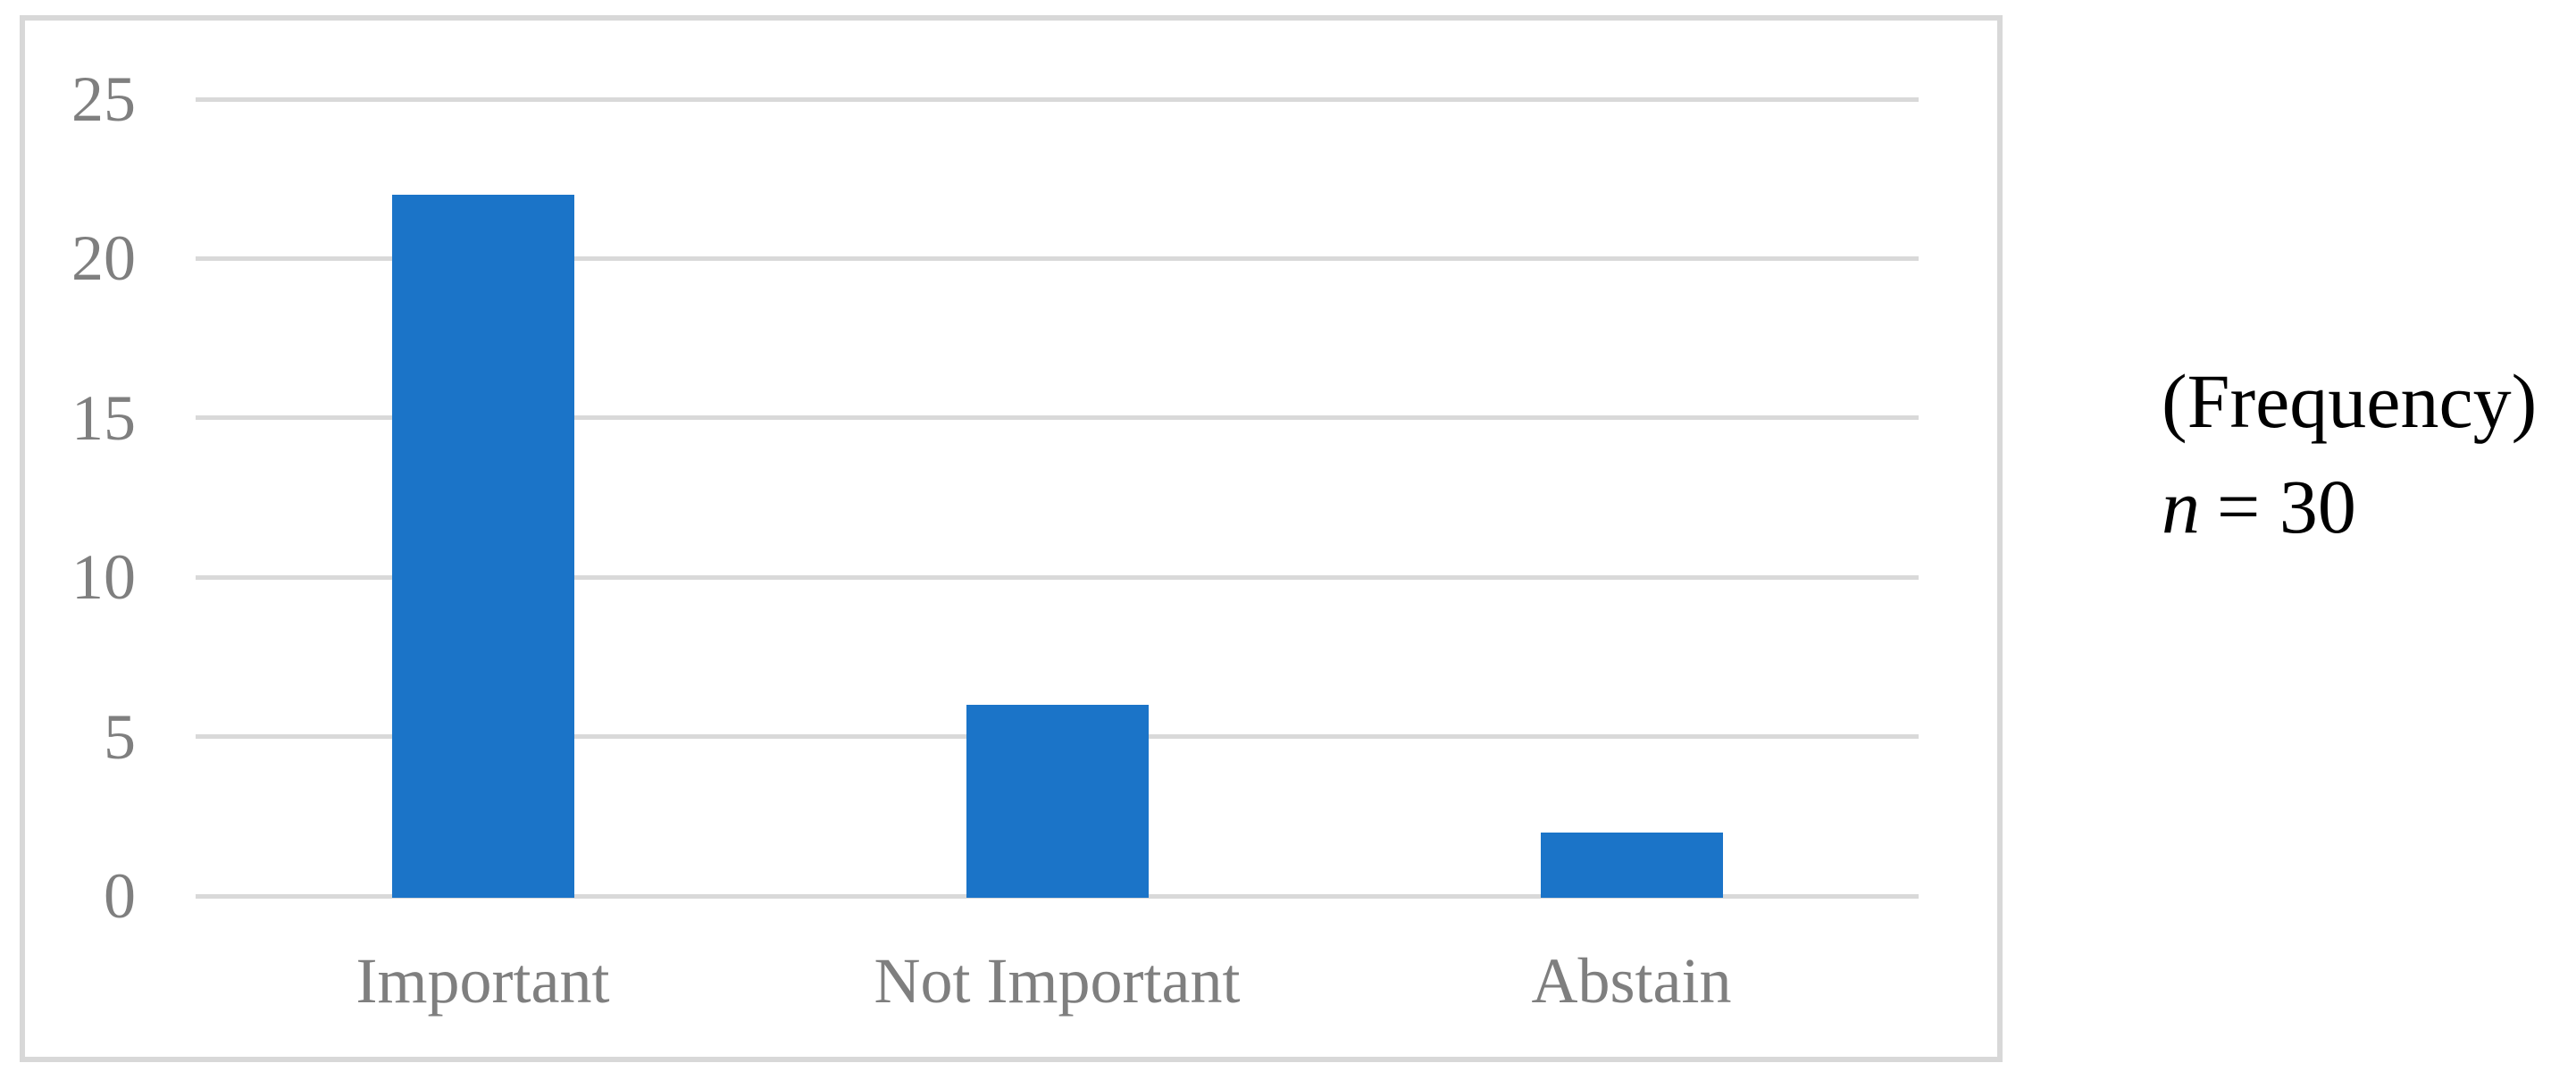  Describe the element at coordinates (104, 258) in the screenshot. I see `y-tick-label-20: 20` at that location.